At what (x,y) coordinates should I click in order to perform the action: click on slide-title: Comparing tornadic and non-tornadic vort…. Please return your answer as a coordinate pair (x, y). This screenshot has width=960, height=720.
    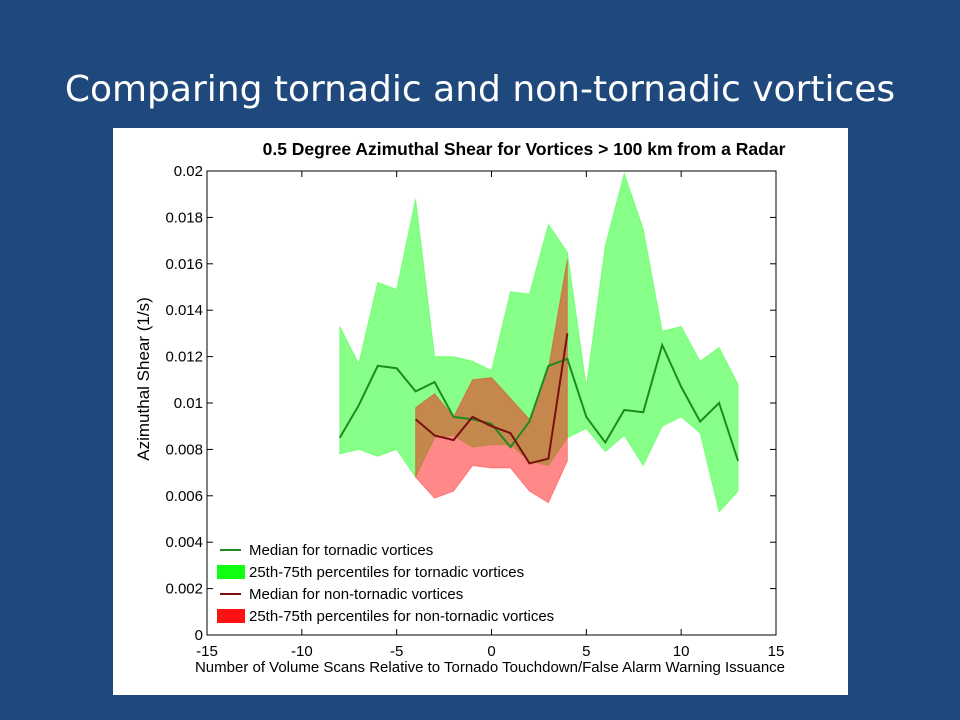
    Looking at the image, I should click on (480, 89).